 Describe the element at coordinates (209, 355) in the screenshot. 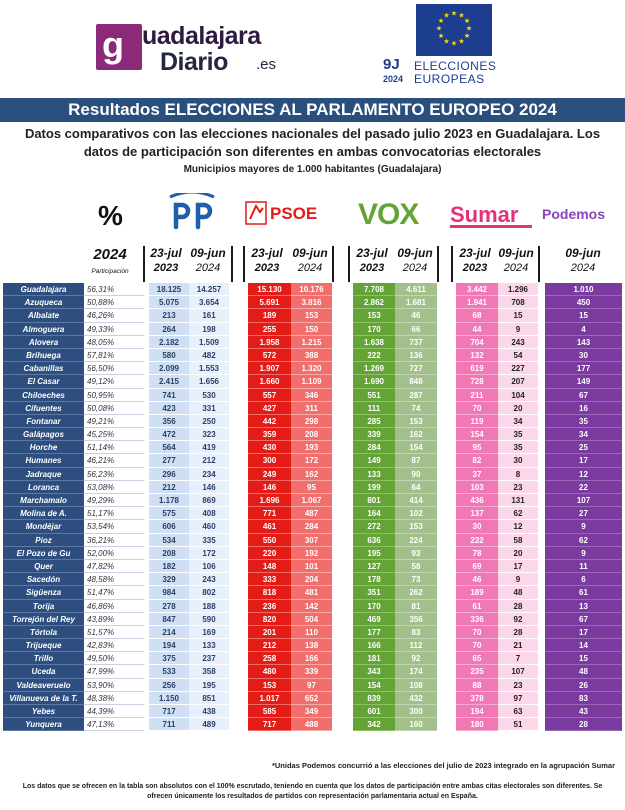

I see `pp-2024-cell: 482` at that location.